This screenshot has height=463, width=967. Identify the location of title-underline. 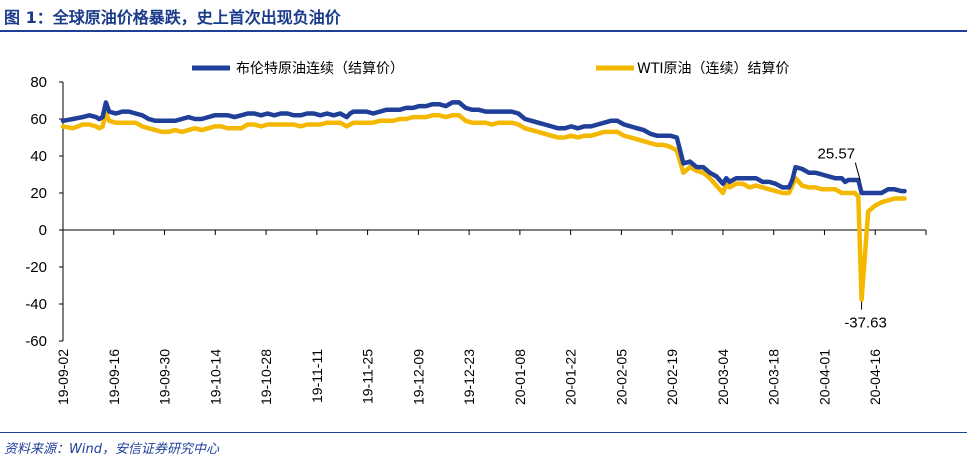
(483, 31).